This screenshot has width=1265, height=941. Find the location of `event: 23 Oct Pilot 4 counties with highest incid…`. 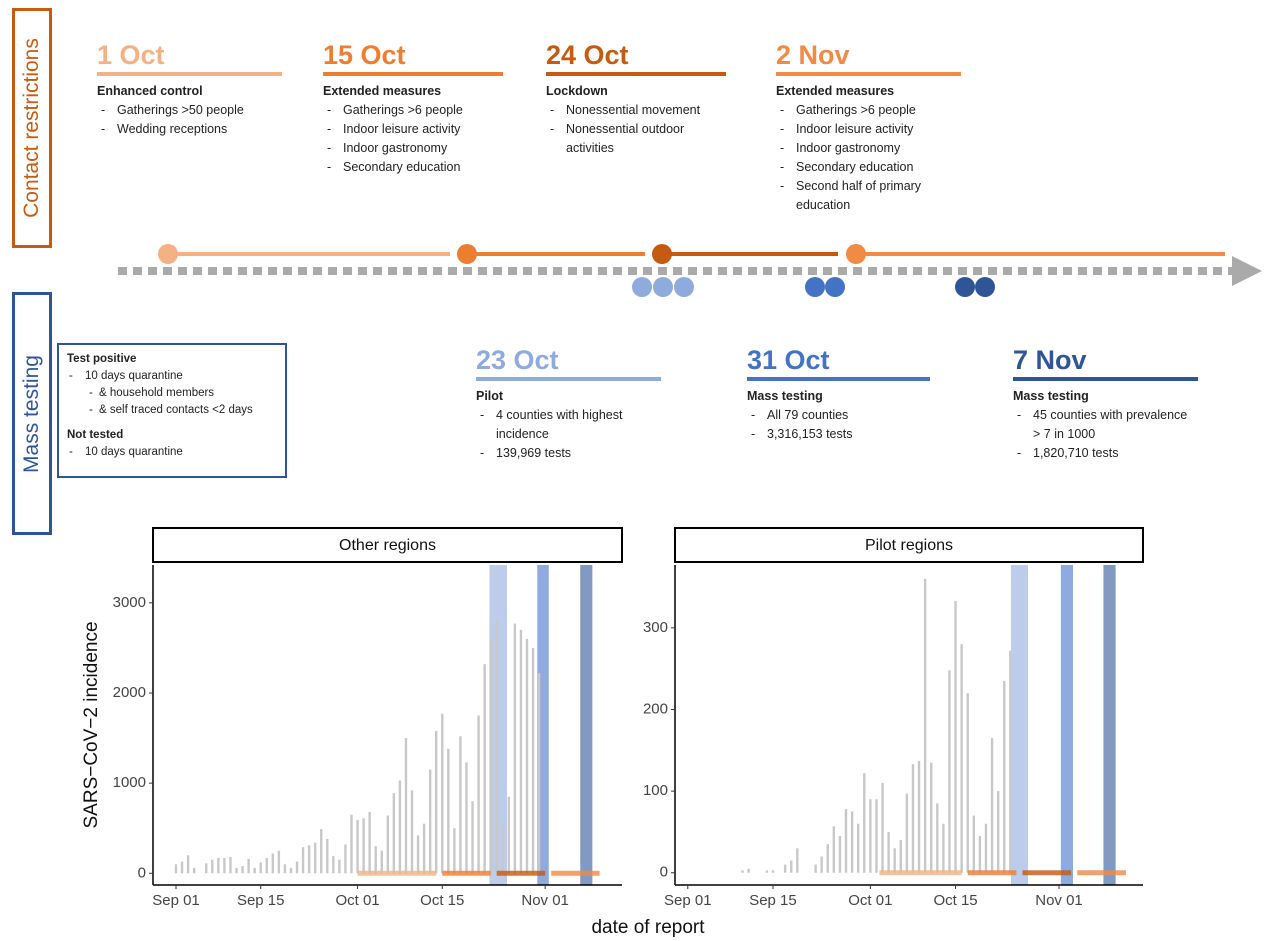

event: 23 Oct Pilot 4 counties with highest incid… is located at coordinates (568, 404).